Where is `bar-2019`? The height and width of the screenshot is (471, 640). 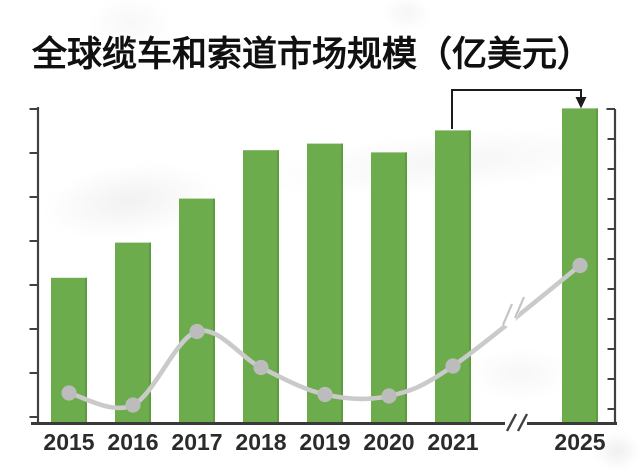 bar-2019 is located at coordinates (325, 283).